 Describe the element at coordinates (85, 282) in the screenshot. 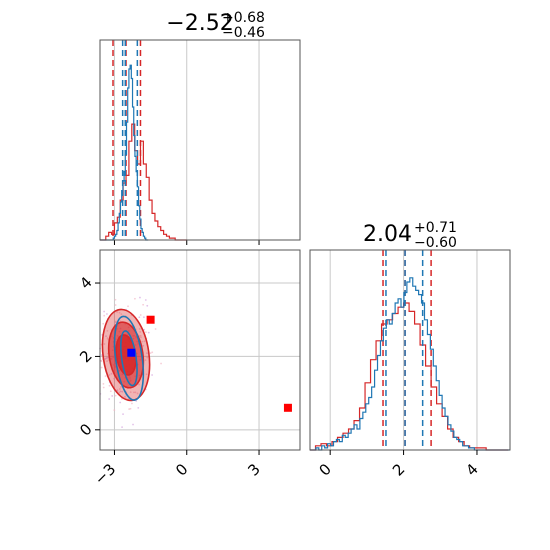

I see `y-tick-label: 4` at that location.